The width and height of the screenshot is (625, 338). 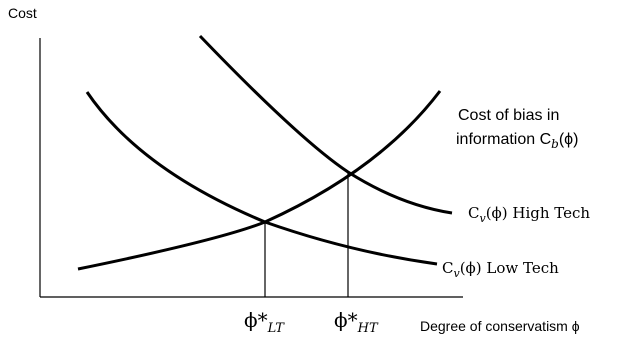 What do you see at coordinates (346, 320) in the screenshot?
I see `x-tick-phi-ht-main: ϕ*` at bounding box center [346, 320].